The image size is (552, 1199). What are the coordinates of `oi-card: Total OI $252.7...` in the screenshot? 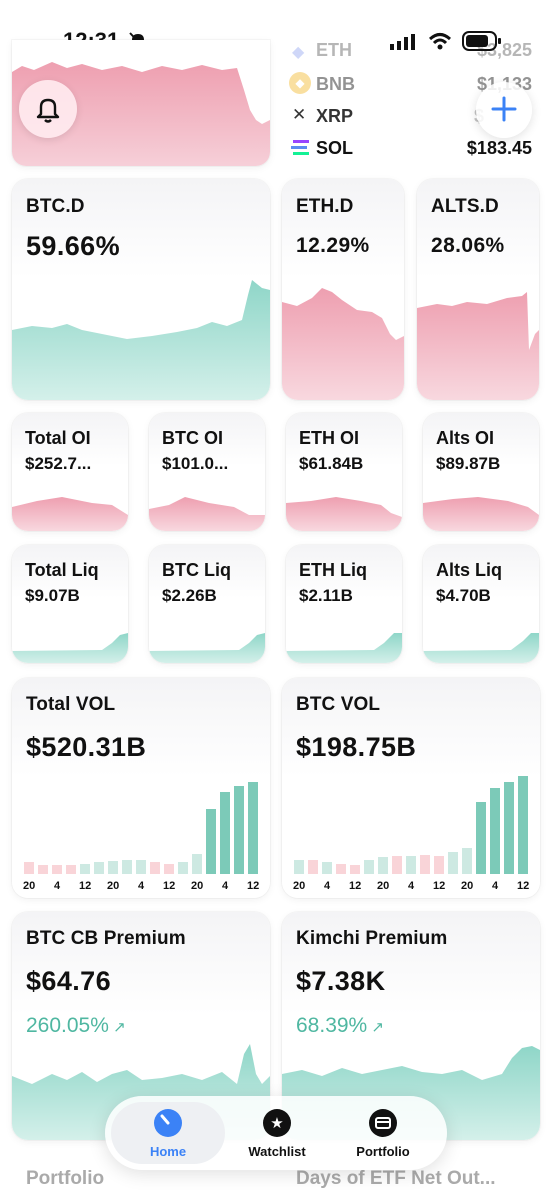 It's located at (70, 472).